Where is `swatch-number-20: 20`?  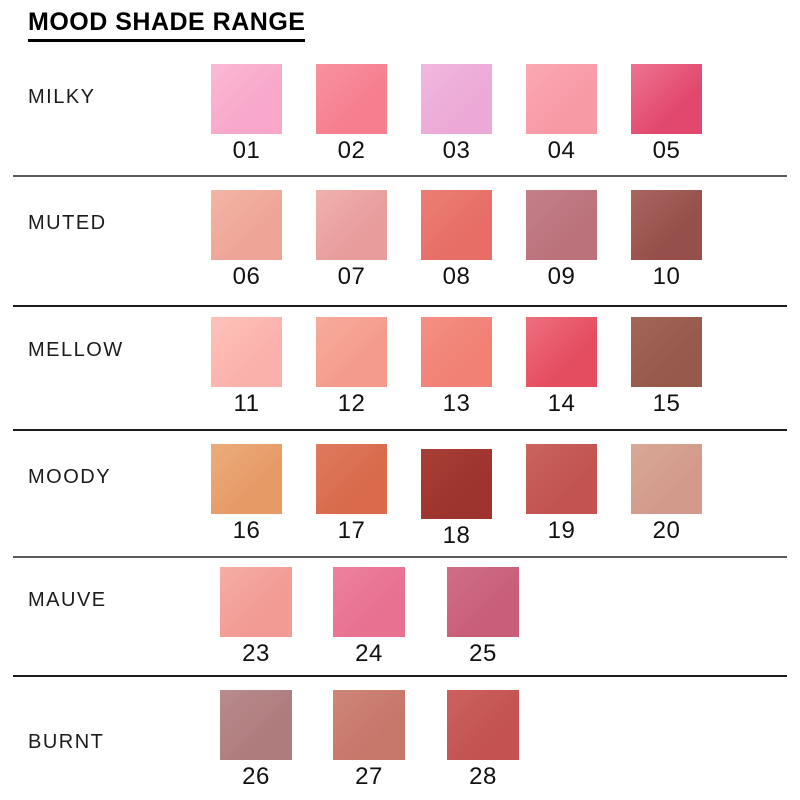
swatch-number-20: 20 is located at coordinates (666, 530).